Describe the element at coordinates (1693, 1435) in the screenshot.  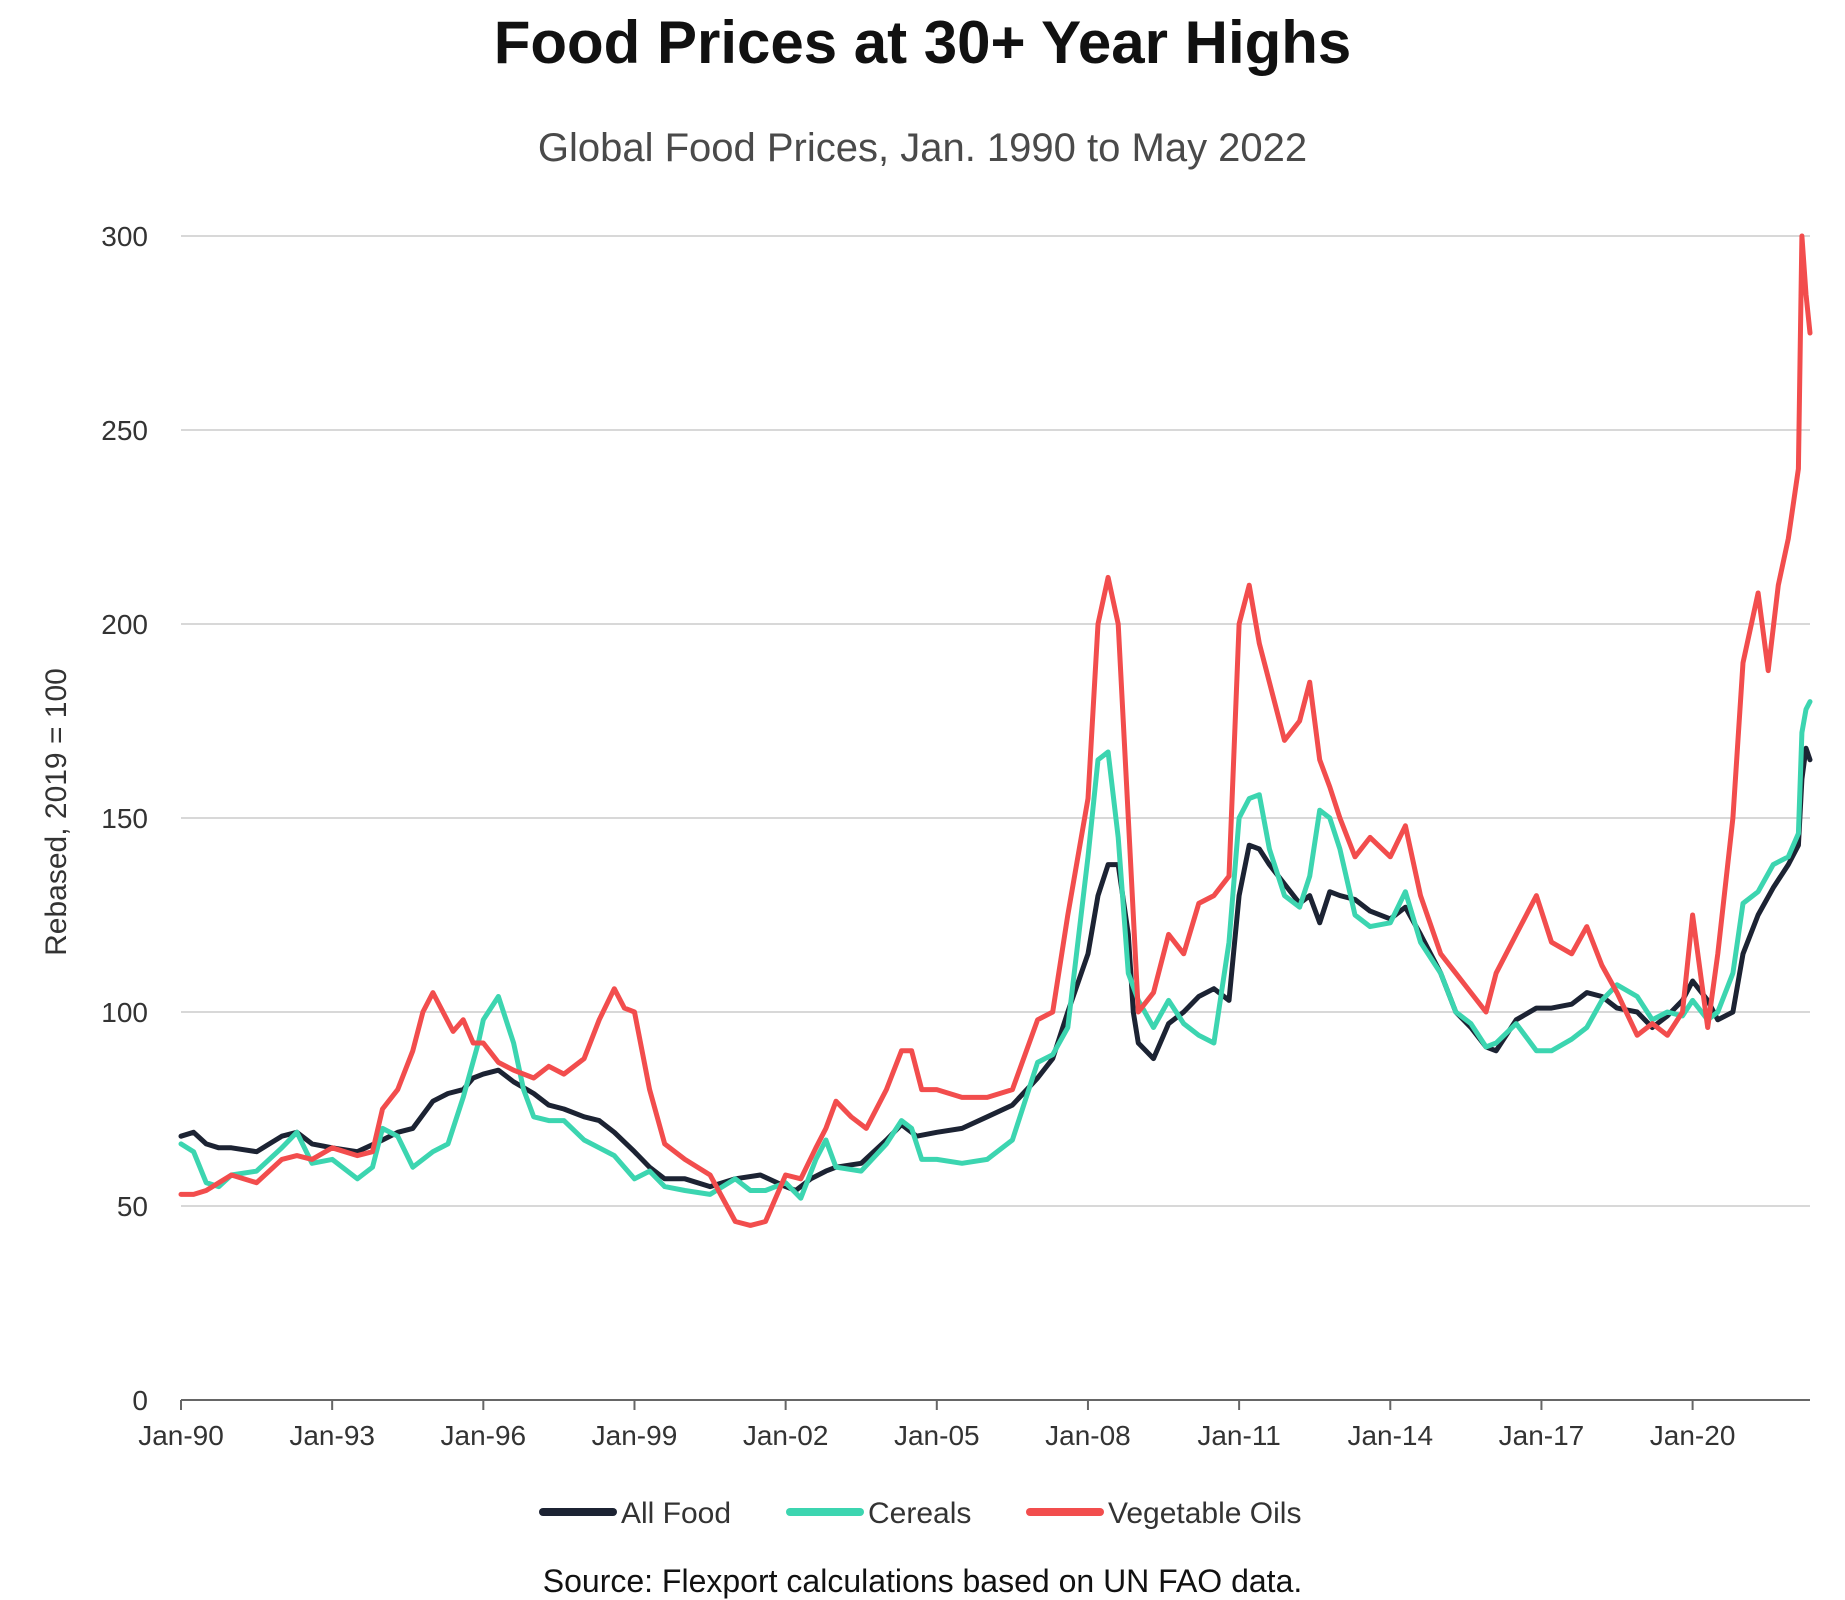
I see `x-tick-label: Jan-20` at that location.